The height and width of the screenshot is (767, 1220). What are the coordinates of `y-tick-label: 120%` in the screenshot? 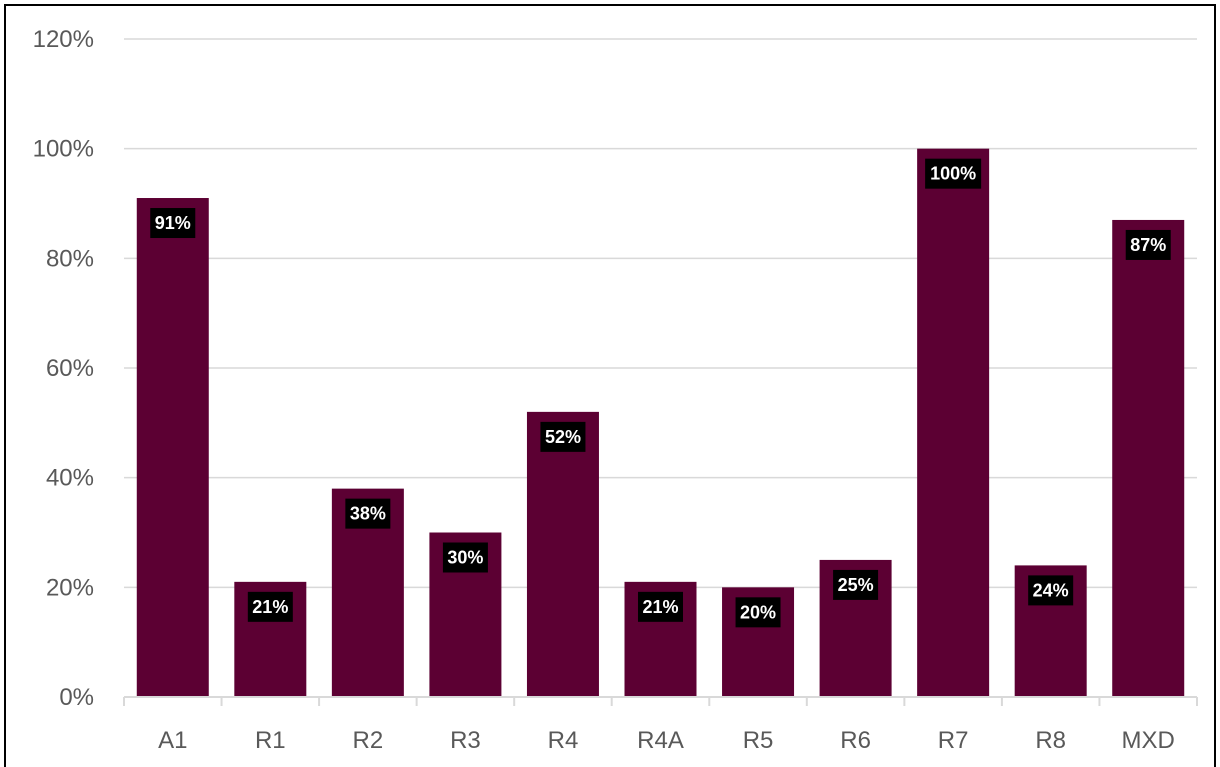 It's located at (63, 39).